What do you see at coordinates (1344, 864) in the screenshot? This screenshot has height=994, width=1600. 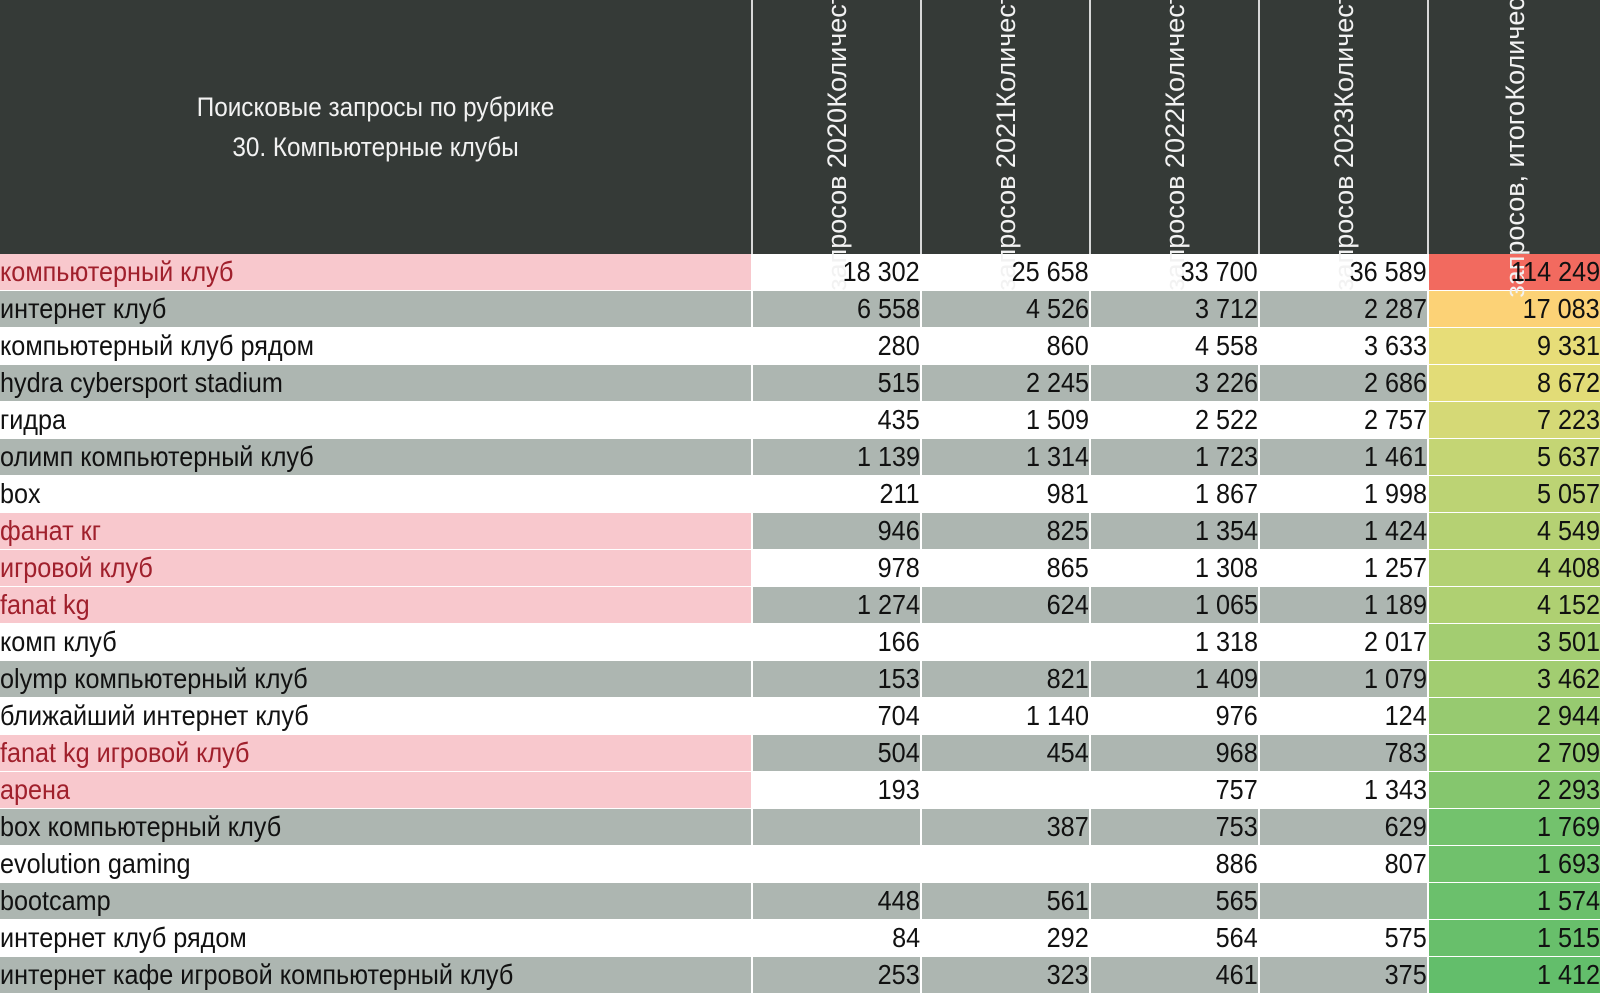 I see `value-cell-2023: 807` at bounding box center [1344, 864].